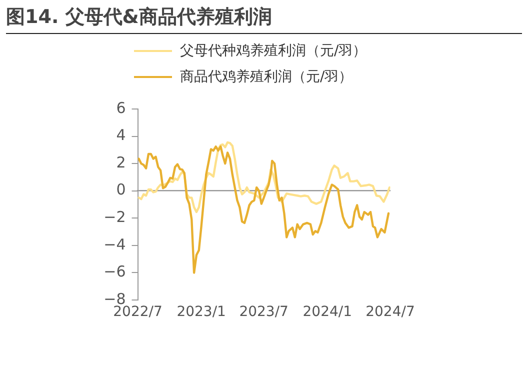  I want to click on y-tick-label: −6, so click(115, 271).